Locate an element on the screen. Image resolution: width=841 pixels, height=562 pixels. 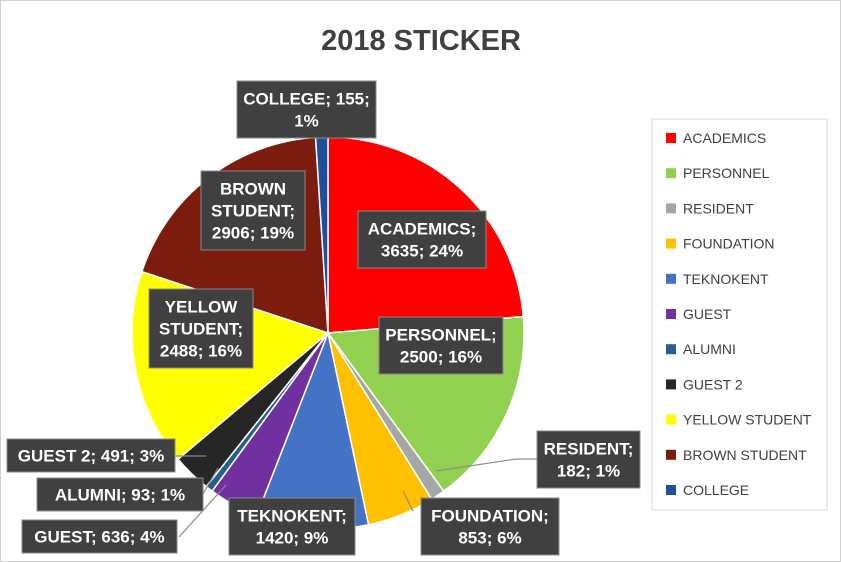
legend-label: RESIDENT is located at coordinates (718, 208).